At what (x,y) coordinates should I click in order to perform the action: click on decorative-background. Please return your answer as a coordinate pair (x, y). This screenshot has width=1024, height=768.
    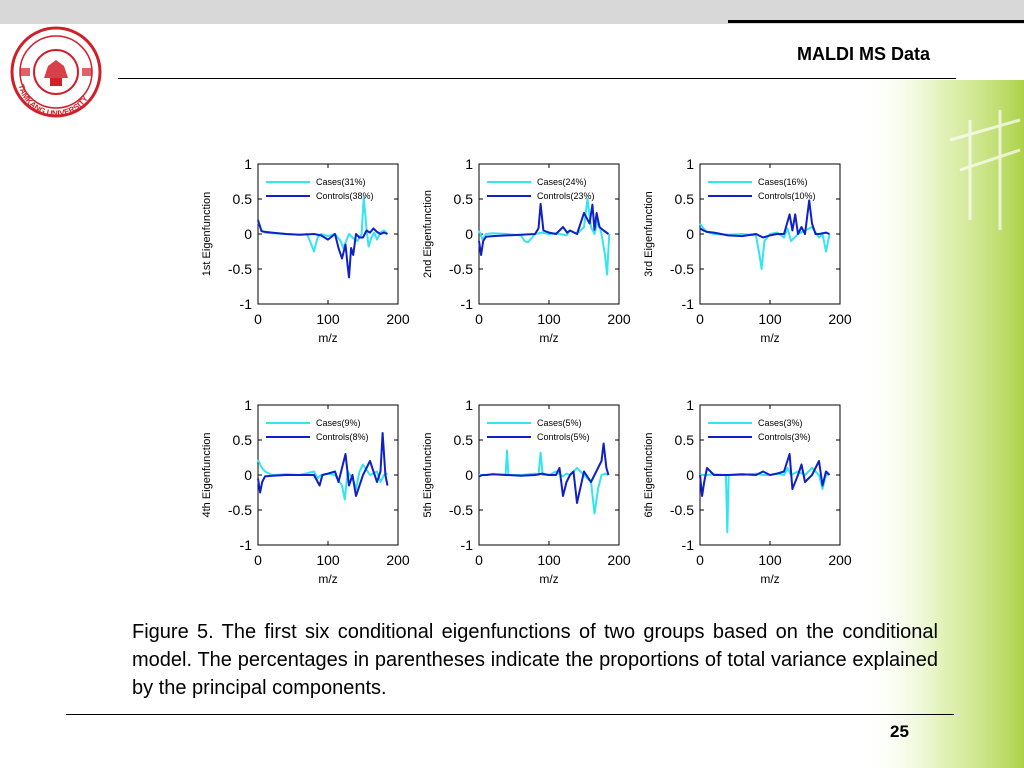
    Looking at the image, I should click on (942, 424).